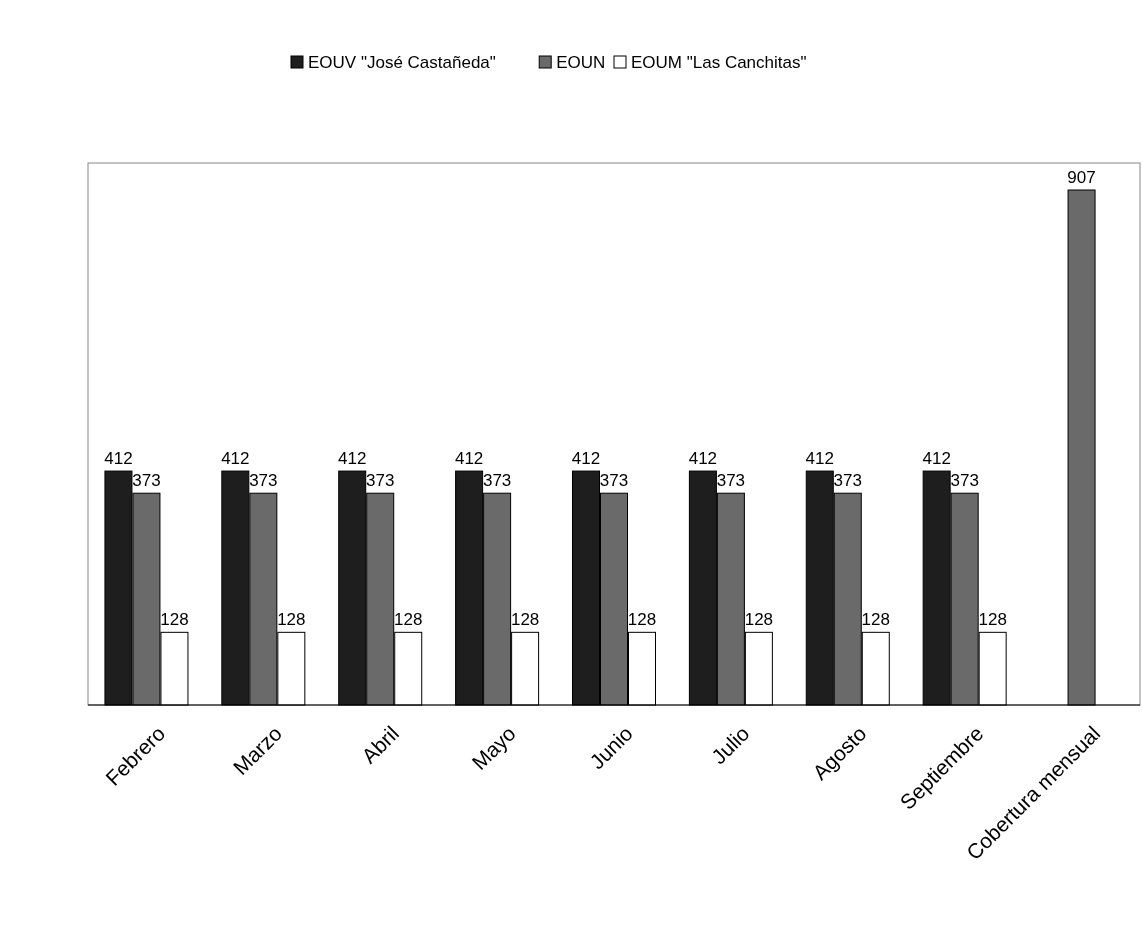  What do you see at coordinates (730, 745) in the screenshot?
I see `x-tick-label: Julio` at bounding box center [730, 745].